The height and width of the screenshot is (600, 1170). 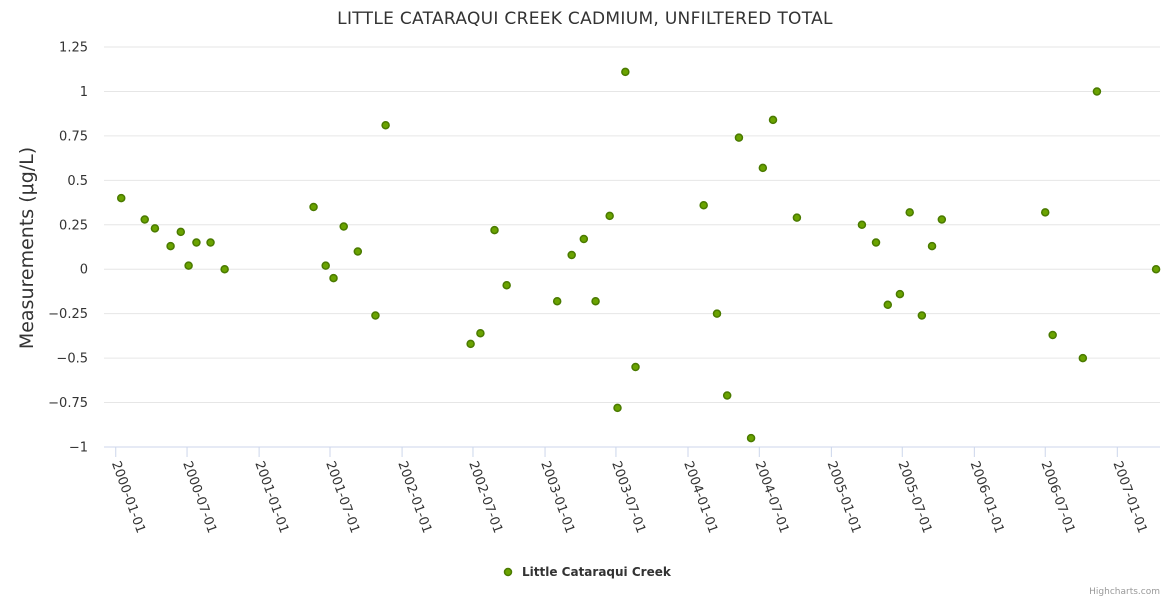 What do you see at coordinates (73, 225) in the screenshot?
I see `y-tick-label: 0.25` at bounding box center [73, 225].